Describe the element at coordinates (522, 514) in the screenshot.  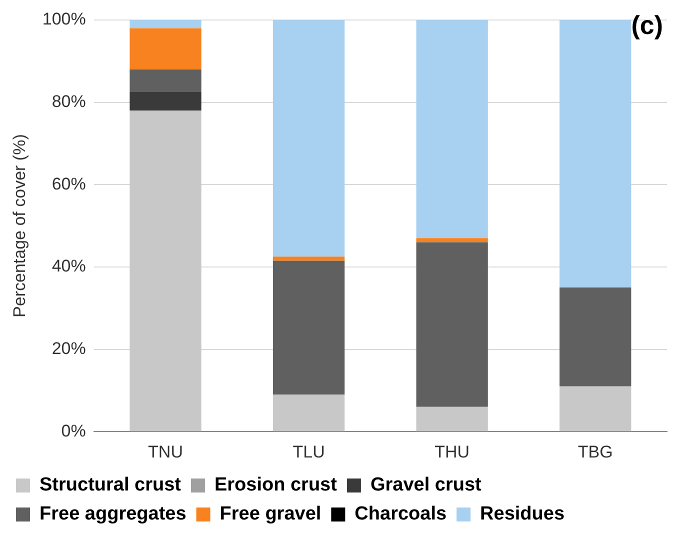
I see `legend-label: Residues` at that location.